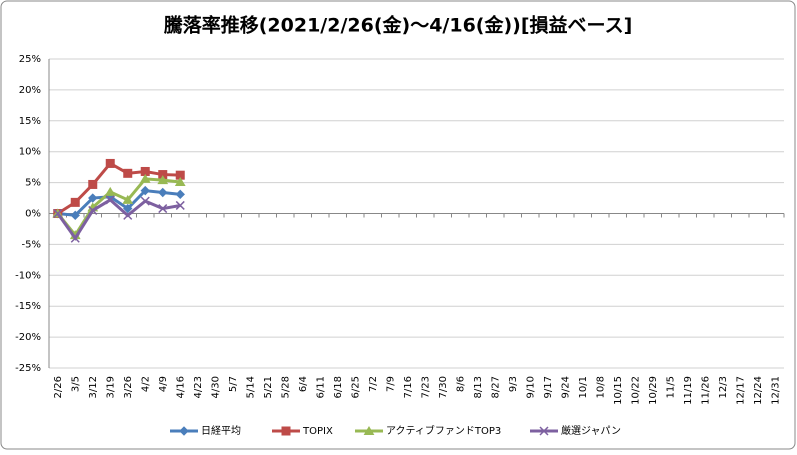  What do you see at coordinates (145, 384) in the screenshot?
I see `x-tick-label: 4/2` at bounding box center [145, 384].